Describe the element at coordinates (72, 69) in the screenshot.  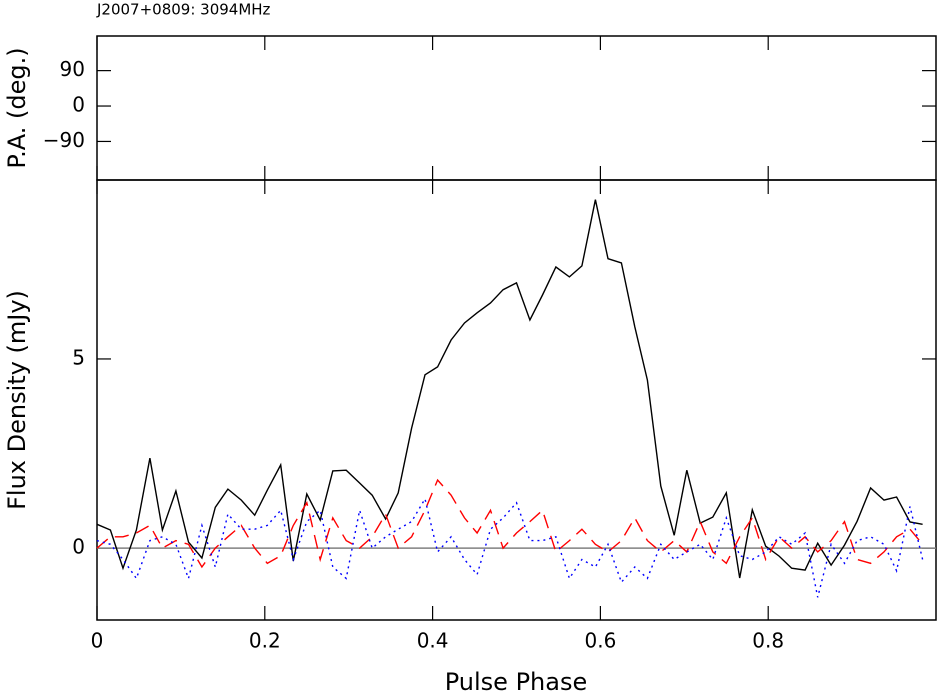
I see `y-tick-label: 90` at that location.